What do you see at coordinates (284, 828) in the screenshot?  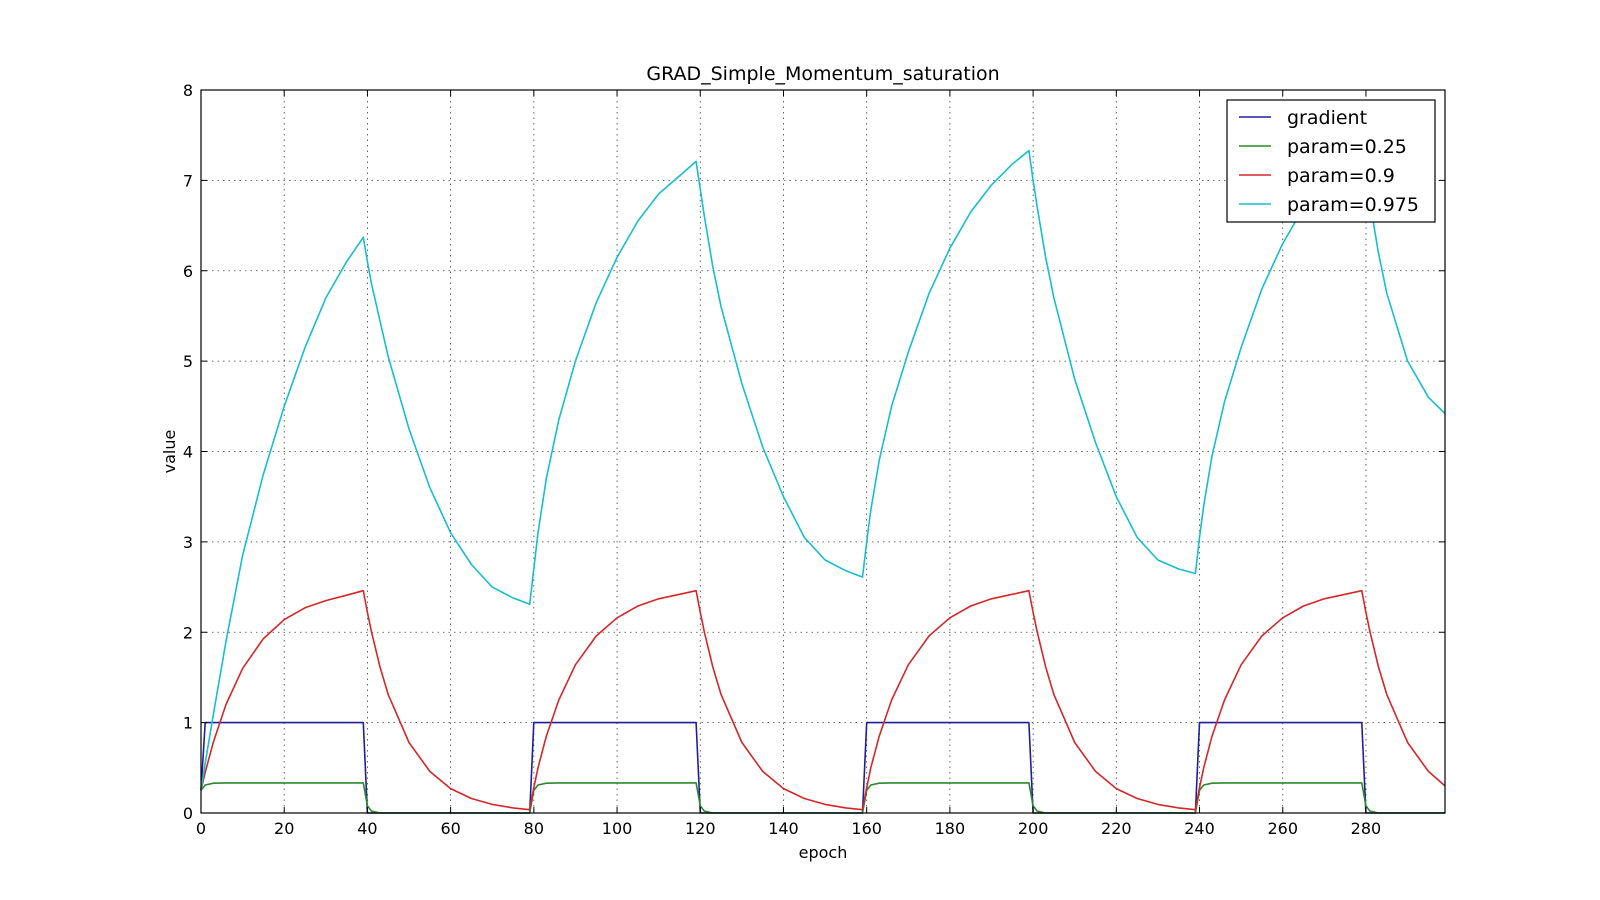 I see `x-tick-label: 20` at bounding box center [284, 828].